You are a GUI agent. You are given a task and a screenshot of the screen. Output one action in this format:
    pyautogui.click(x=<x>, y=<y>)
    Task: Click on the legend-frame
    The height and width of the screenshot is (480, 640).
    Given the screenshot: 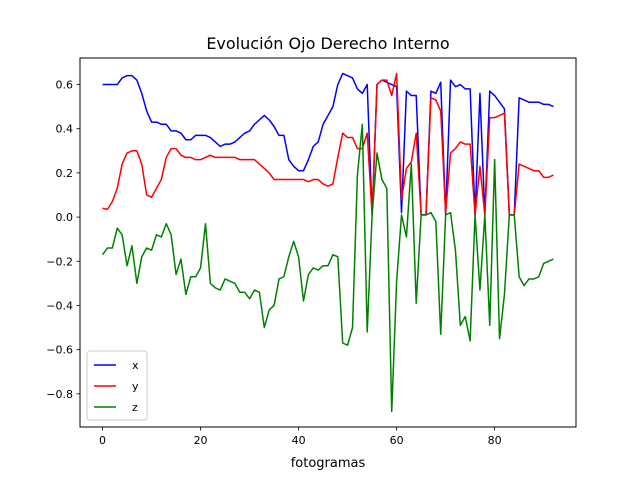 What is the action you would take?
    pyautogui.click(x=117, y=385)
    